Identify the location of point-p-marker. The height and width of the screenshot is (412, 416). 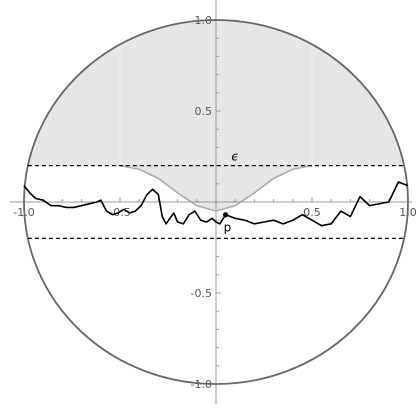
(226, 215).